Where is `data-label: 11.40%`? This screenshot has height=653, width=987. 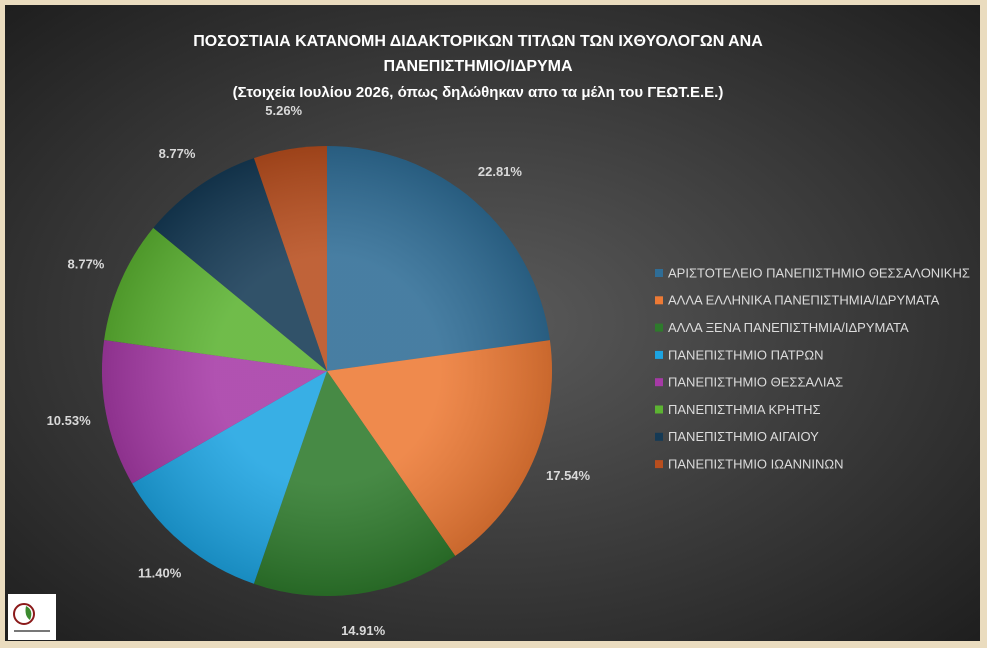
data-label: 11.40% is located at coordinates (160, 573).